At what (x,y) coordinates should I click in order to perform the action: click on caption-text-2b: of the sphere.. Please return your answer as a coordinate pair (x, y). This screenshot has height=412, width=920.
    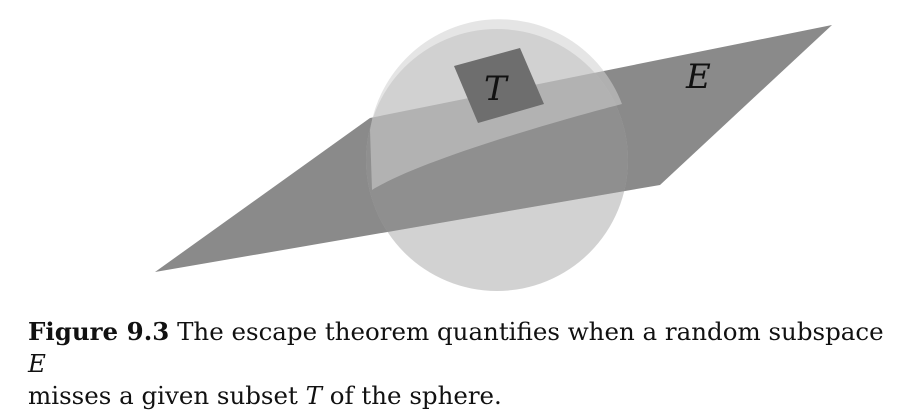
    Looking at the image, I should click on (415, 395).